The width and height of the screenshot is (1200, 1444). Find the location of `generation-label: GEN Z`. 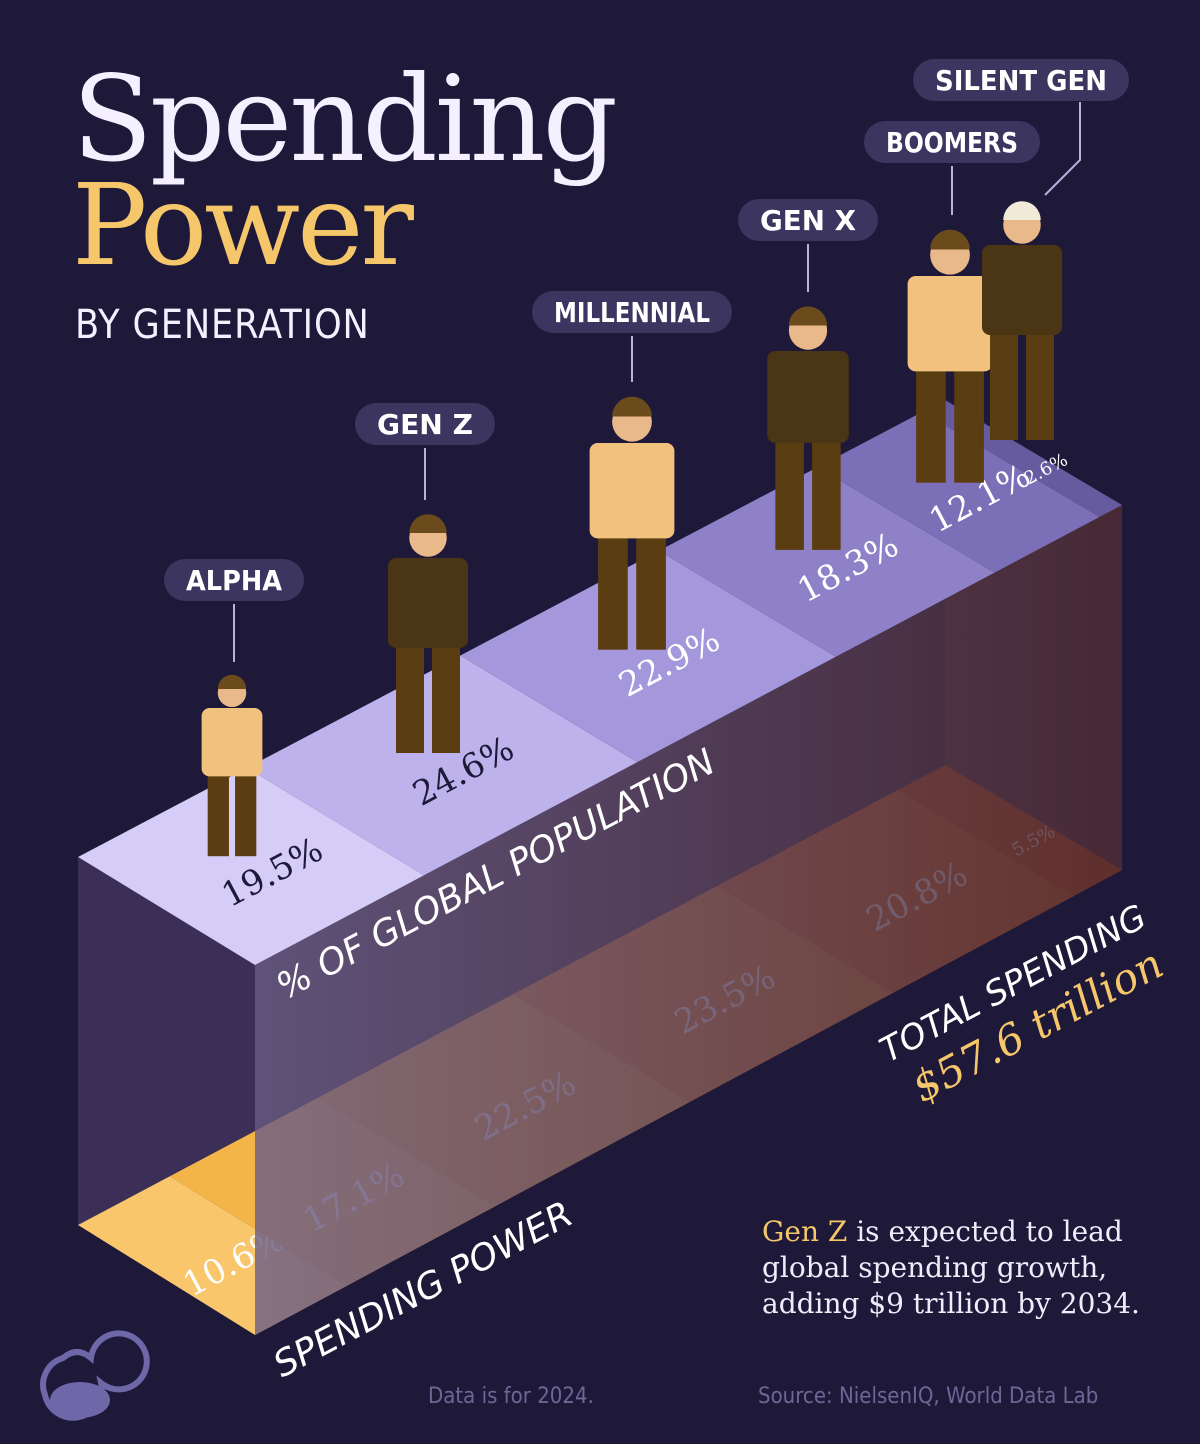

generation-label: GEN Z is located at coordinates (425, 424).